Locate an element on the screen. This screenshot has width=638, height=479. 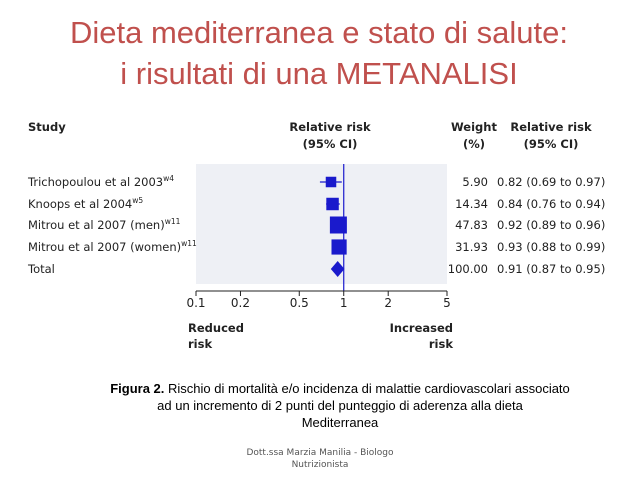
x-tick-label: 5 is located at coordinates (447, 303).